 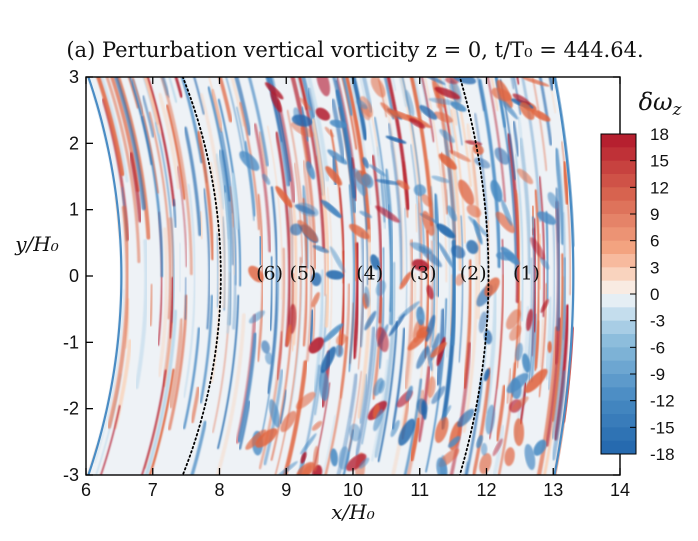 What do you see at coordinates (352, 512) in the screenshot?
I see `x-axis-label: x/H₀` at bounding box center [352, 512].